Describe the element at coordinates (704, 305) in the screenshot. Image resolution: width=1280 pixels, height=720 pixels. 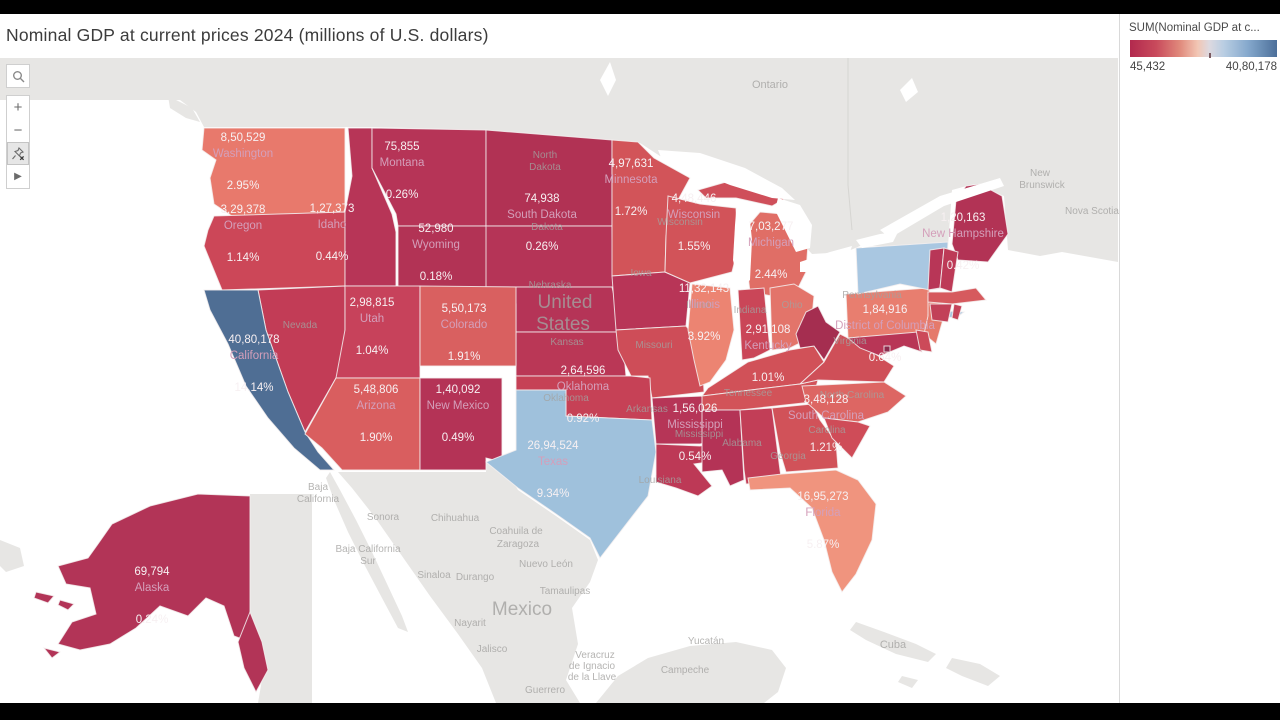
I see `state-name-label: Illinois` at that location.